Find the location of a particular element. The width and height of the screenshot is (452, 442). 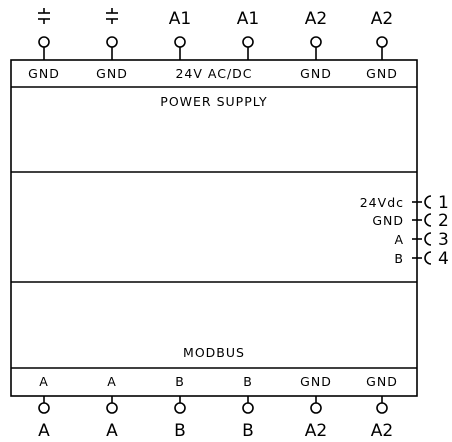

bottom-terminal-label-5: A2 is located at coordinates (316, 431).